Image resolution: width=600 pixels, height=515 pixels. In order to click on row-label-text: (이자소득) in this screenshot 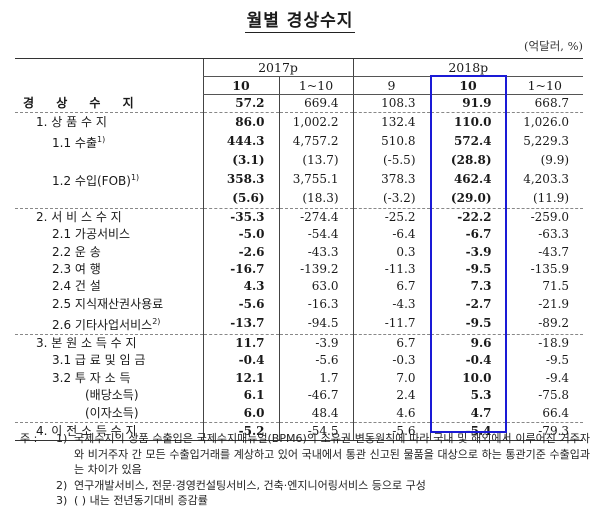, I will do `click(112, 412)`.